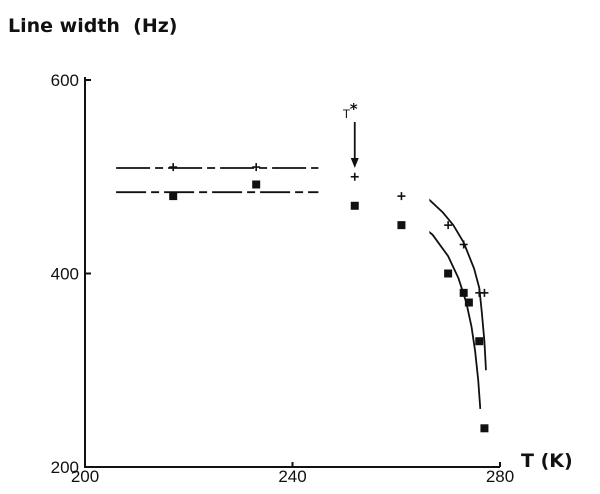 The width and height of the screenshot is (600, 494). Describe the element at coordinates (547, 461) in the screenshot. I see `x-axis-label: T (K)` at that location.